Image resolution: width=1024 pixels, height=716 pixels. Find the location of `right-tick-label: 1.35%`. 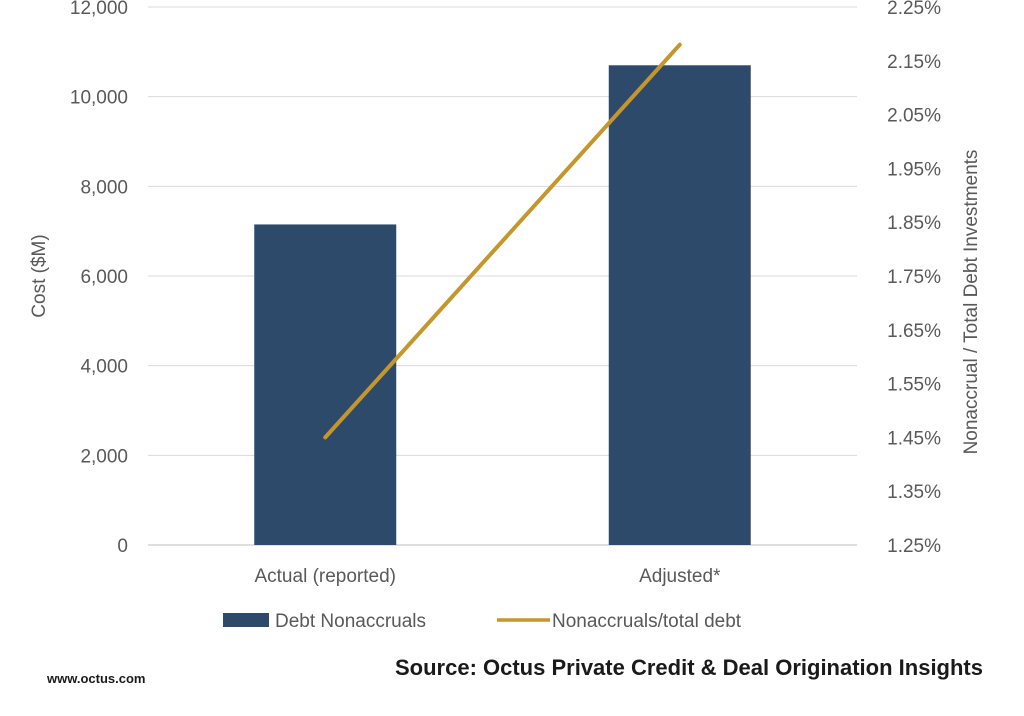

right-tick-label: 1.35% is located at coordinates (914, 492).